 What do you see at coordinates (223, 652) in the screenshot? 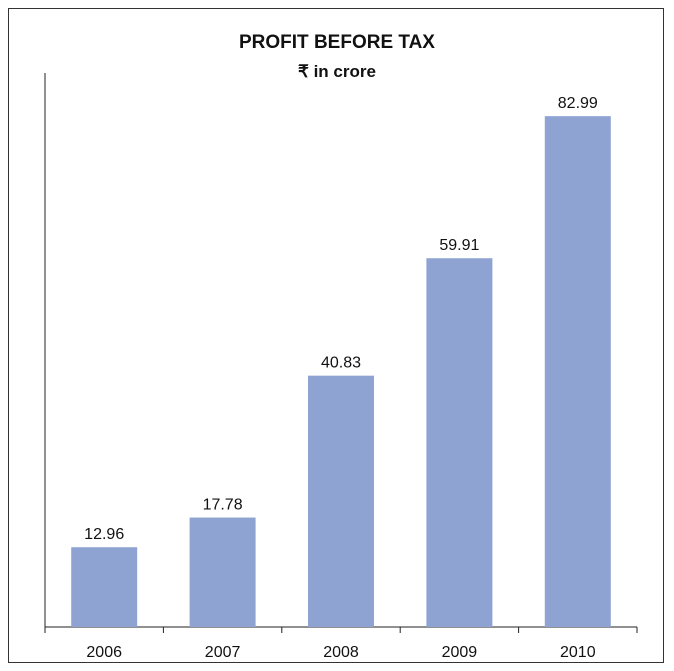
I see `x-tick-label-2007: 2007` at bounding box center [223, 652].